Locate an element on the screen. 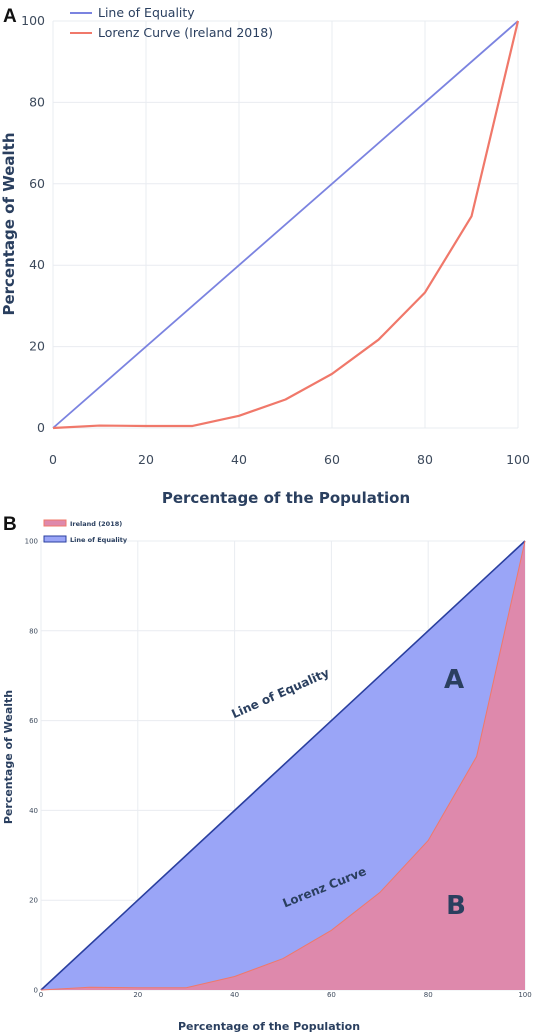  legend-swatch-equality-b is located at coordinates (55, 539).